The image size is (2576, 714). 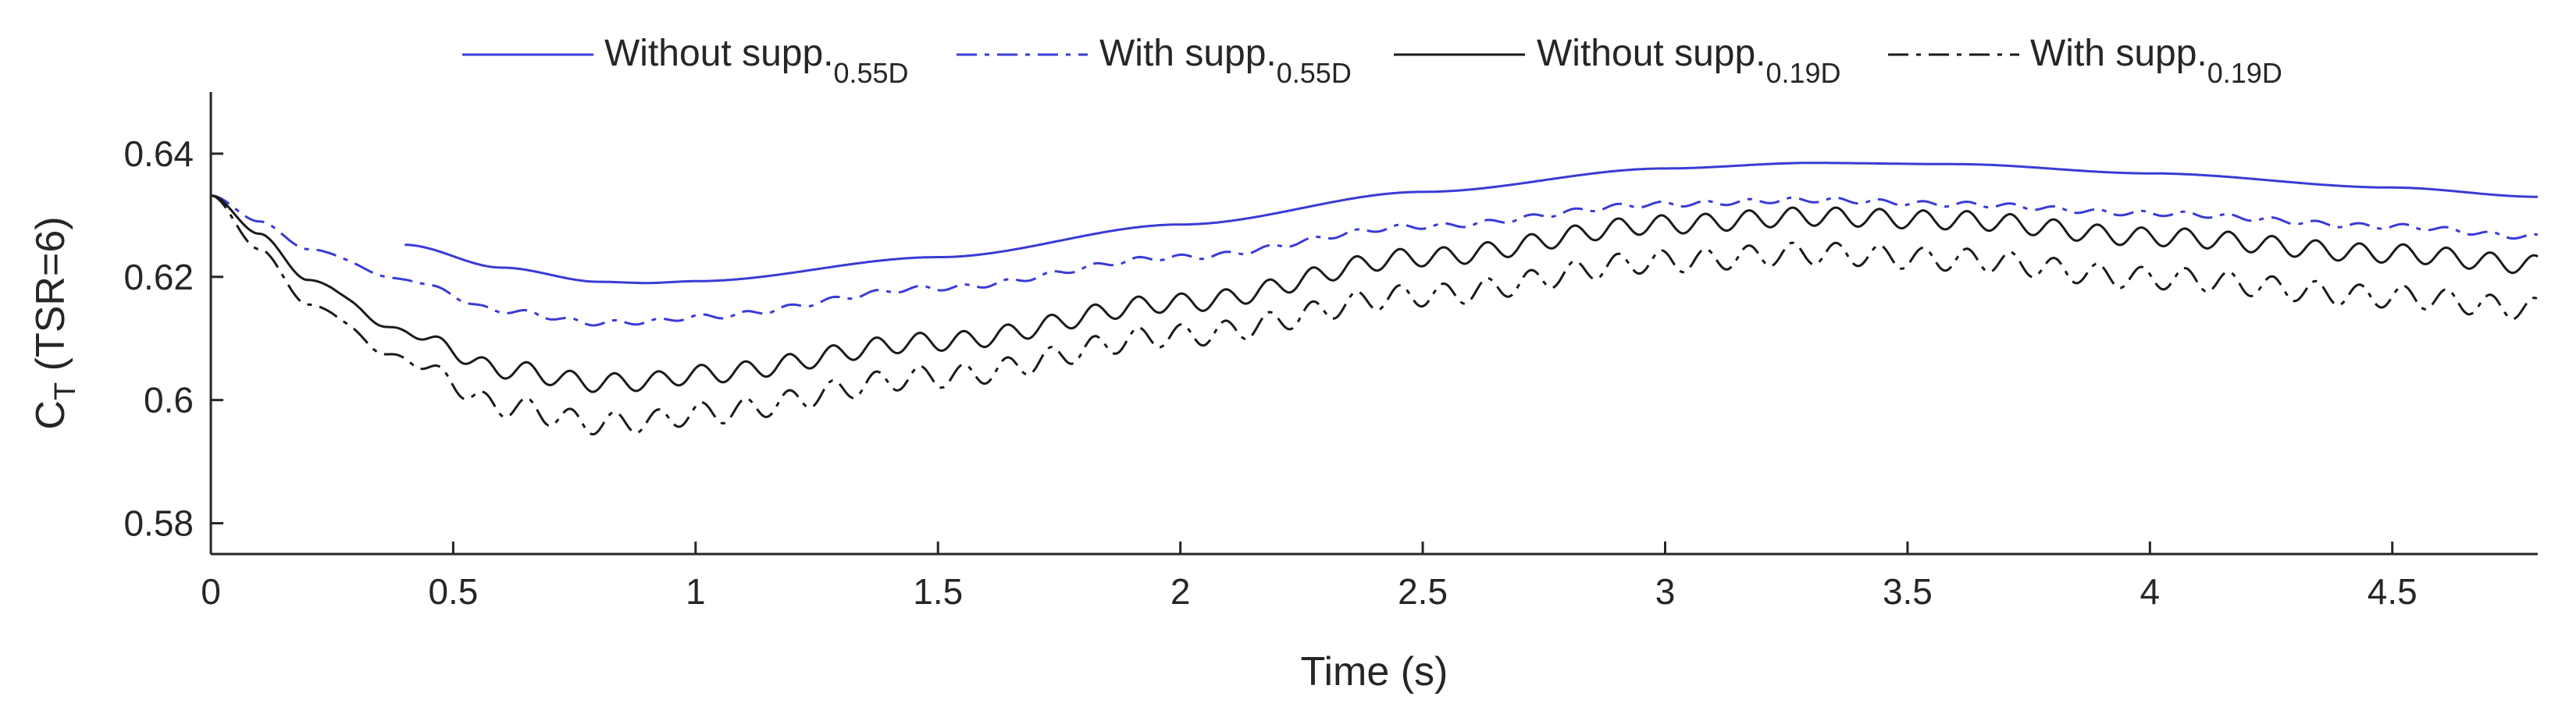 I want to click on legend-label-4: With supp.0.19D, so click(x=2156, y=61).